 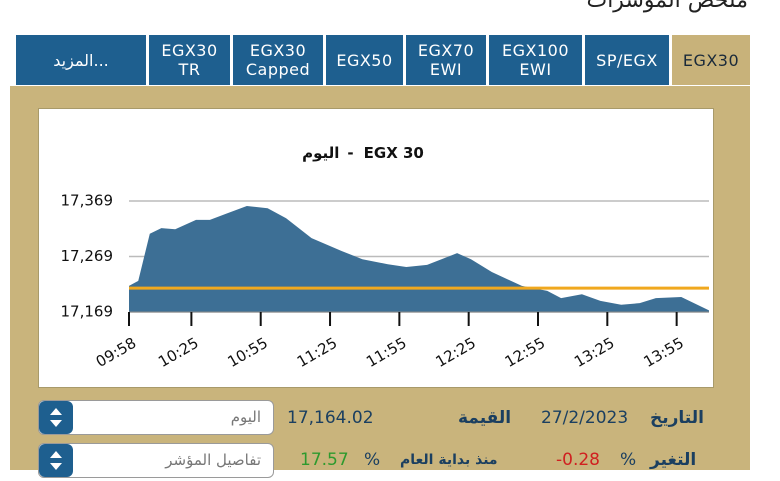 What do you see at coordinates (525, 352) in the screenshot?
I see `x-tick-label: 12:55` at bounding box center [525, 352].